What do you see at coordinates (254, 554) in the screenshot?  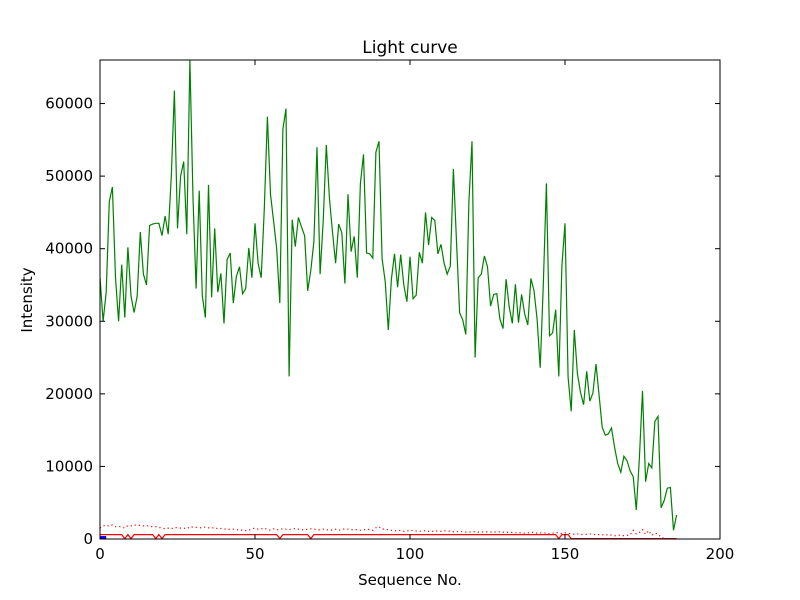 I see `x-tick-label: 50` at bounding box center [254, 554].